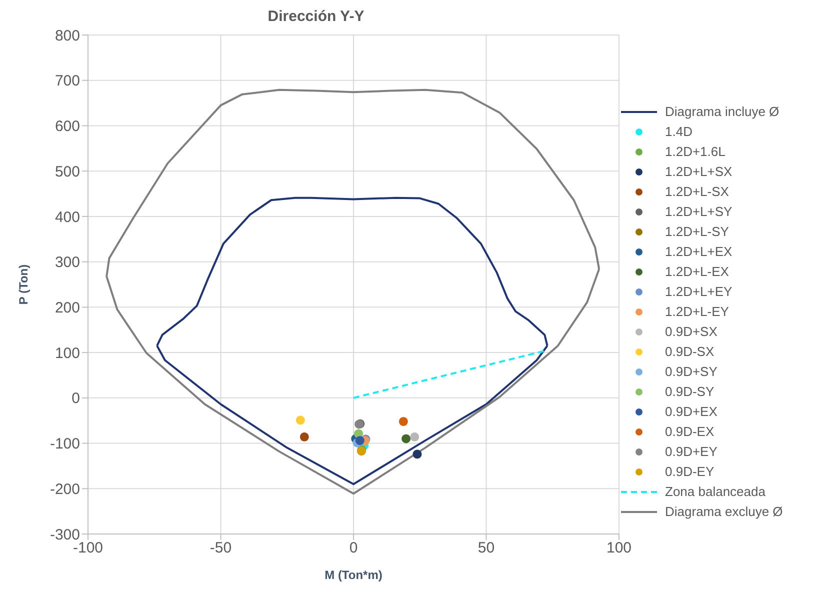 This screenshot has height=610, width=832. I want to click on y-tick-label: -100, so click(65, 444).